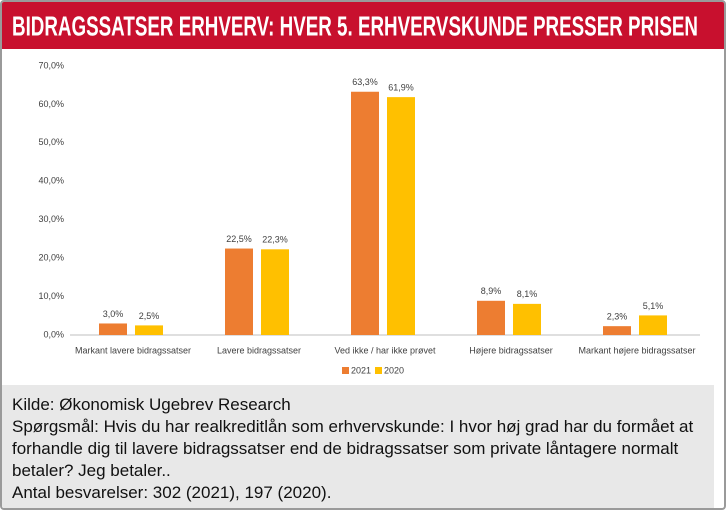 The image size is (726, 510). What do you see at coordinates (527, 294) in the screenshot?
I see `data-label: 8,1%` at bounding box center [527, 294].